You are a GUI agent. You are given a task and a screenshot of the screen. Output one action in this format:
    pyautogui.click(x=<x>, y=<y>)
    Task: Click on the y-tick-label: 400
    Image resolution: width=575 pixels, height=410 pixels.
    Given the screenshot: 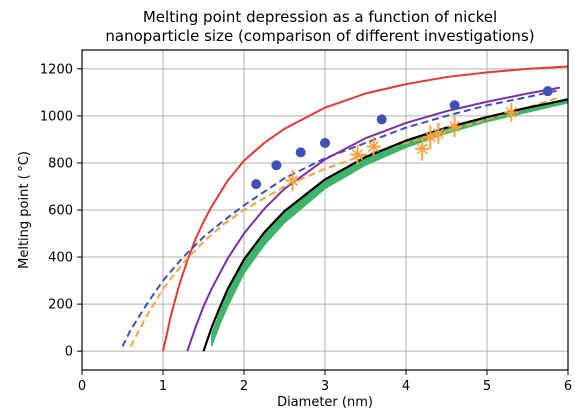 What is the action you would take?
    pyautogui.click(x=60, y=258)
    